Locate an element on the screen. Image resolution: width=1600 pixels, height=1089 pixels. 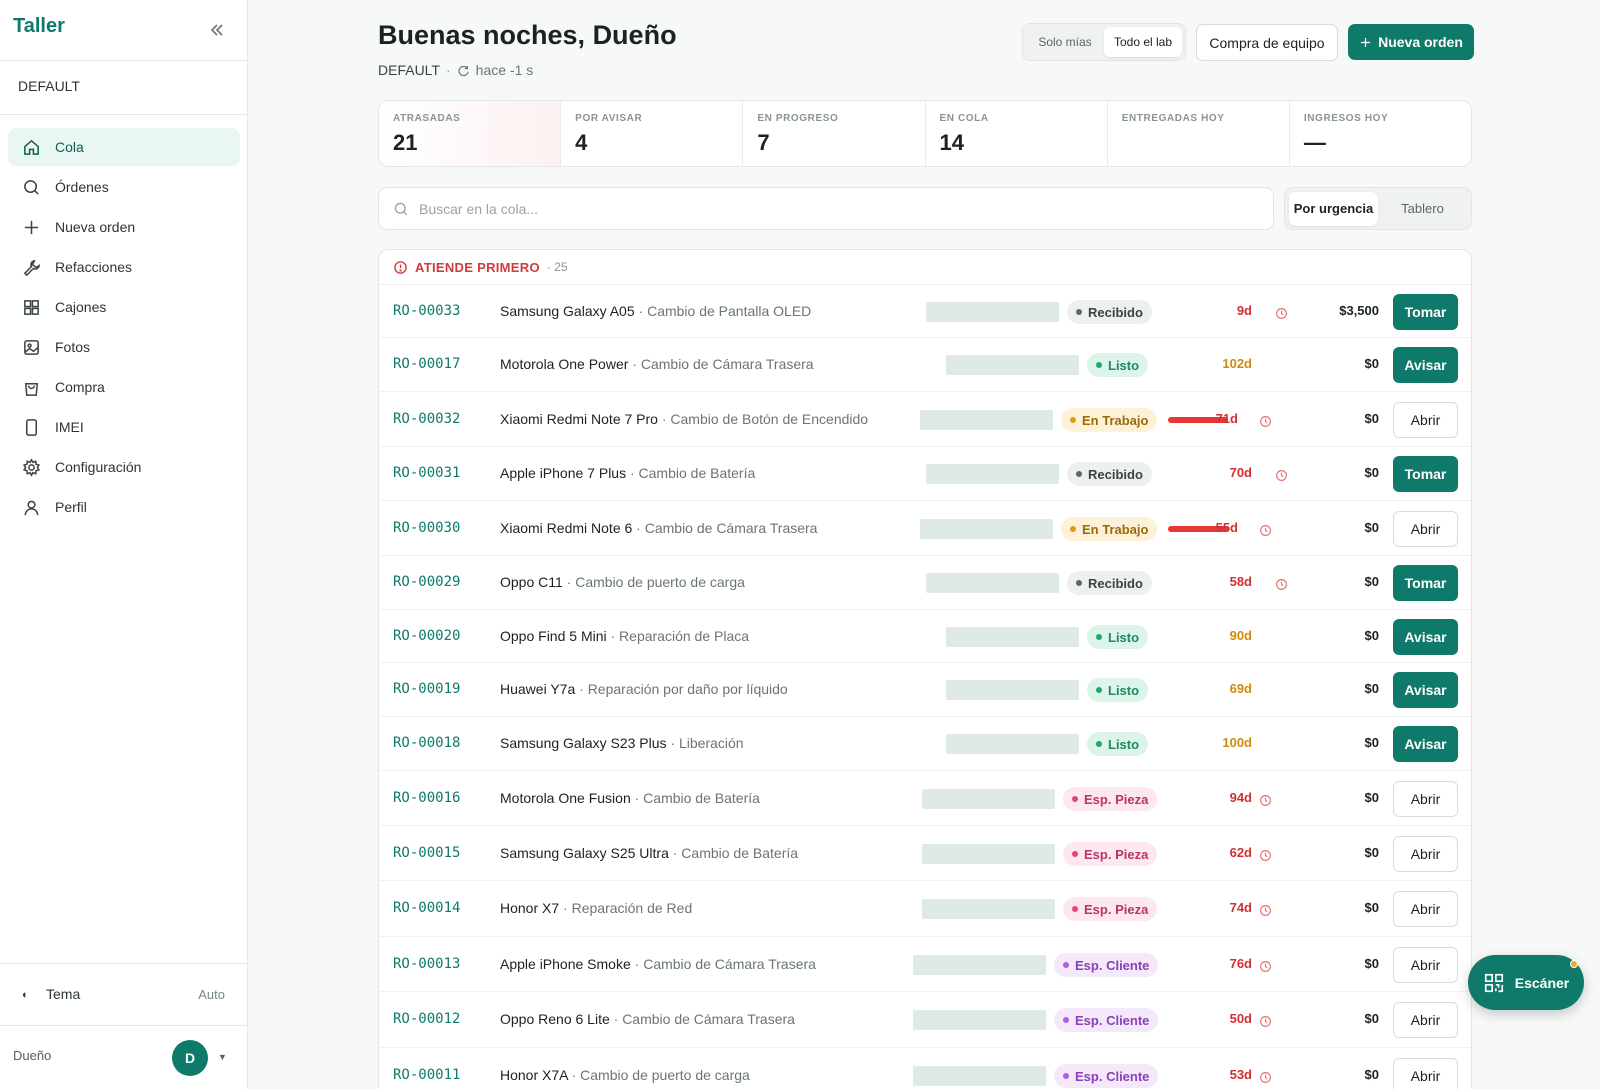
purchase-equipment-button: Compra de equipo is located at coordinates (1267, 42).